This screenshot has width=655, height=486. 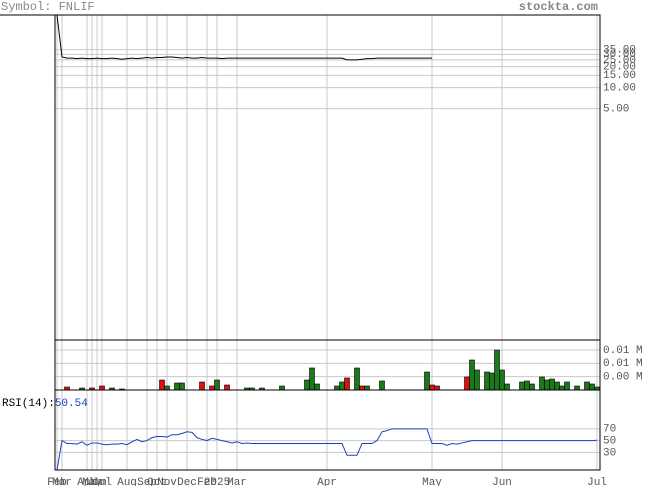 I want to click on y-tick-label: 70, so click(x=609, y=430).